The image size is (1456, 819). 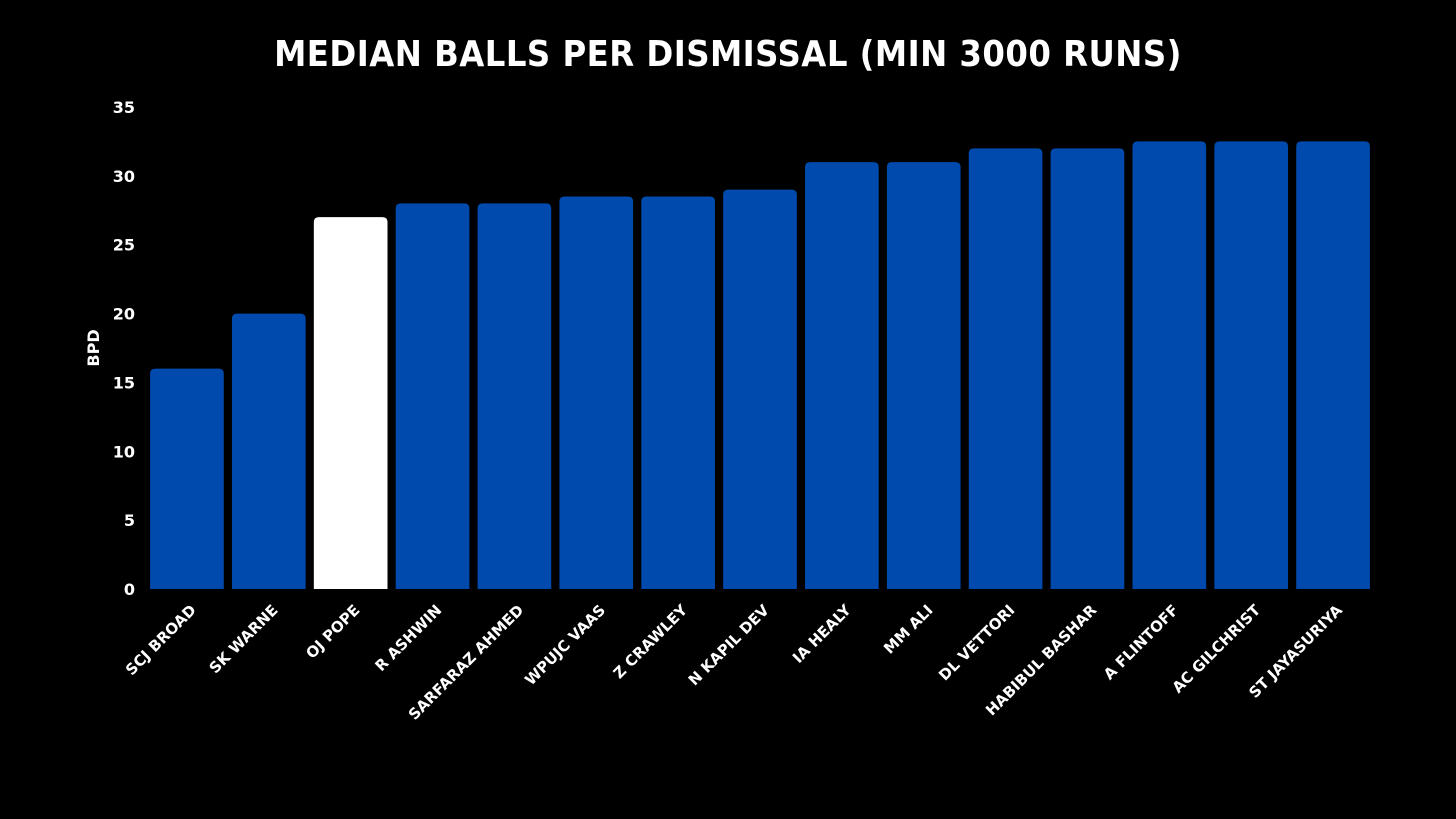 What do you see at coordinates (1217, 649) in the screenshot?
I see `x-category-label: AC GILCHRIST` at bounding box center [1217, 649].